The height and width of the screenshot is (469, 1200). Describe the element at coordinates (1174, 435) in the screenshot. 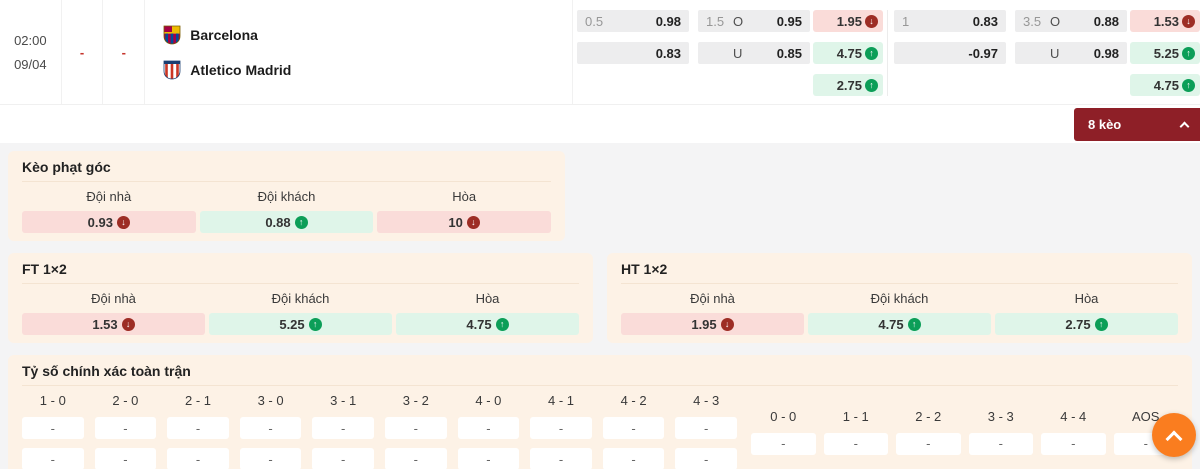

I see `scroll-to-top-button` at that location.